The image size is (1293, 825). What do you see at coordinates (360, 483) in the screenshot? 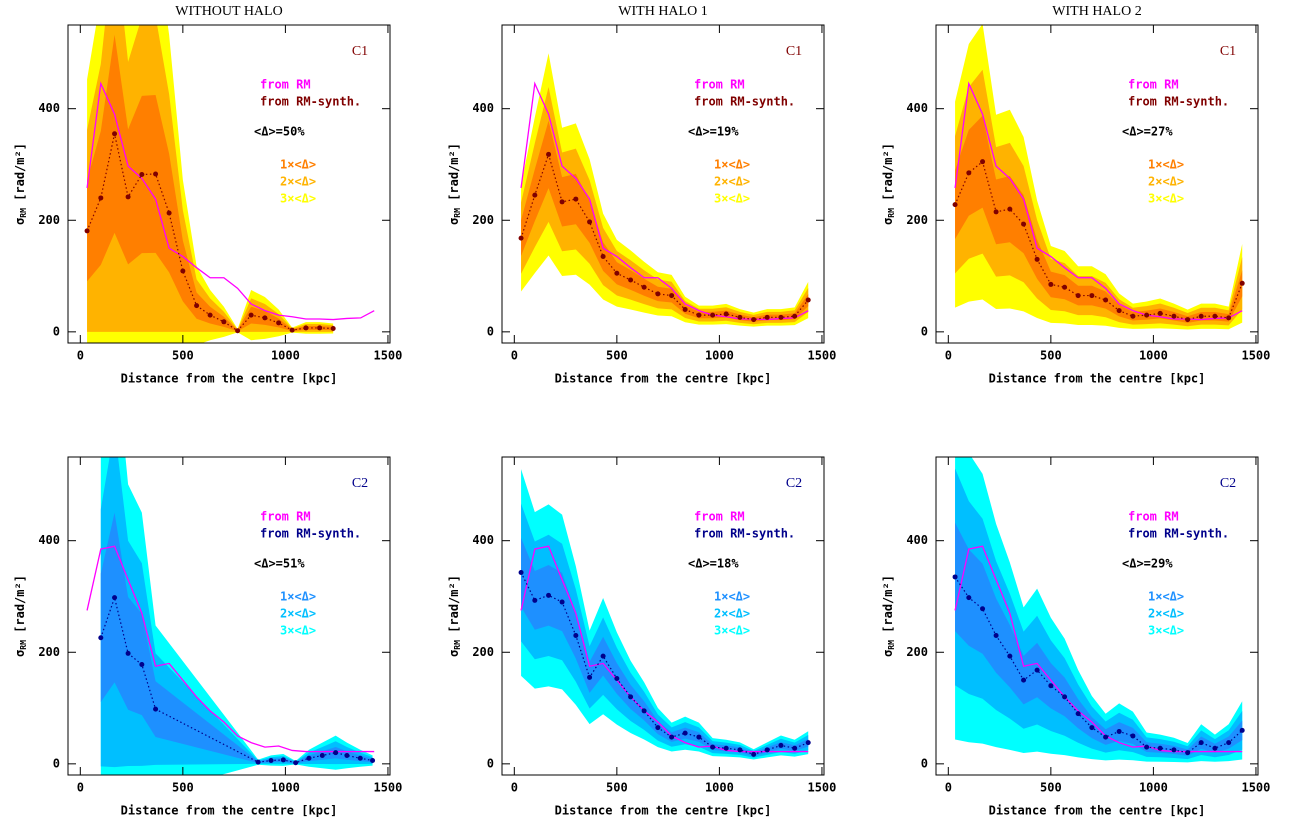
I see `cluster-label: C2` at bounding box center [360, 483].